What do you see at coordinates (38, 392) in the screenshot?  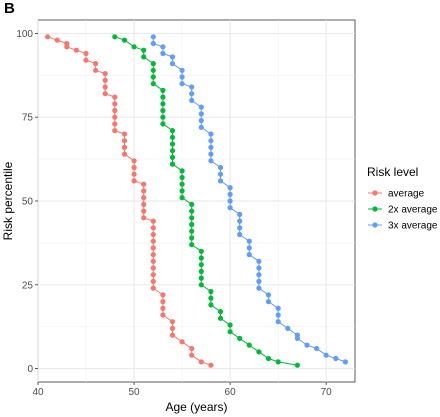 I see `x-tick-label: 40` at bounding box center [38, 392].